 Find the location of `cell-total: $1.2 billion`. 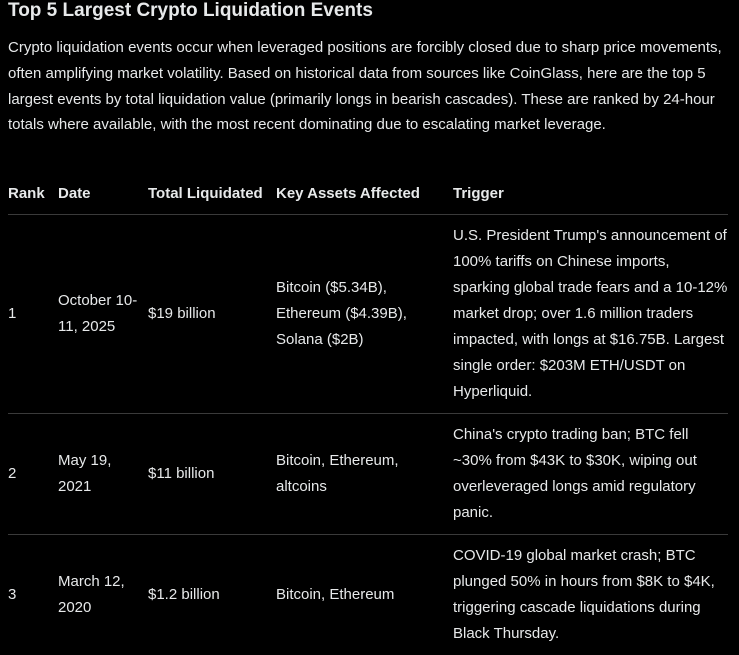

cell-total: $1.2 billion is located at coordinates (212, 595).